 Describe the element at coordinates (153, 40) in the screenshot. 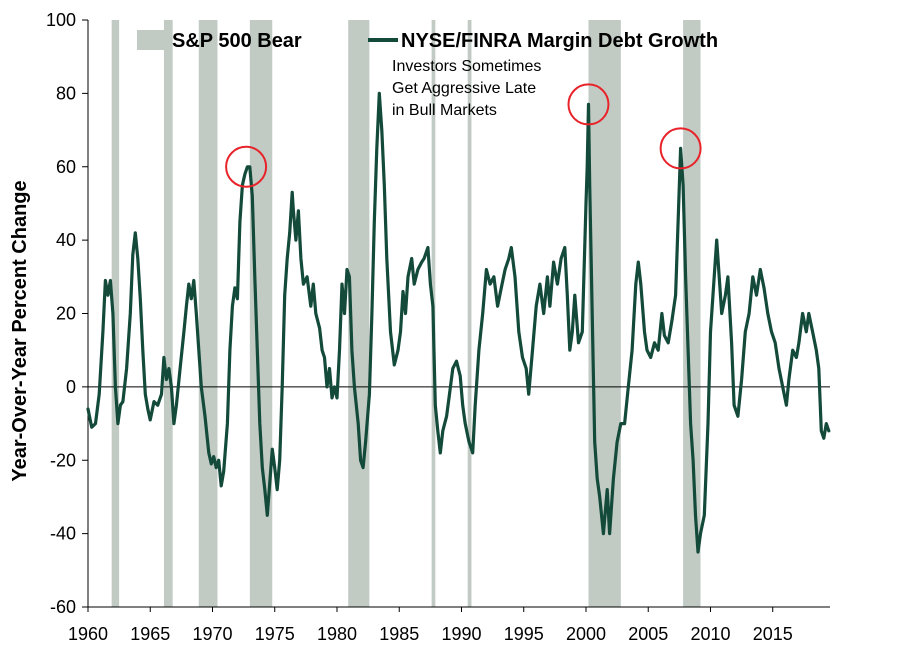

I see `legend-bear-swatch` at that location.